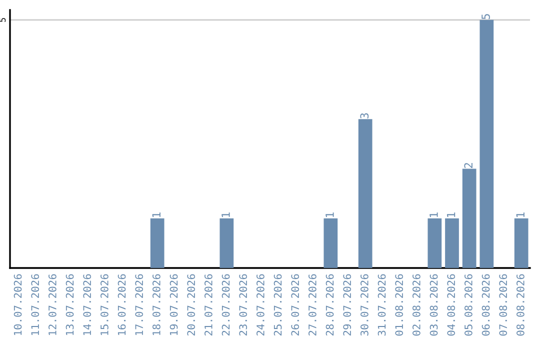  Describe the element at coordinates (399, 305) in the screenshot. I see `x-tick-label: 01.08.2026` at that location.